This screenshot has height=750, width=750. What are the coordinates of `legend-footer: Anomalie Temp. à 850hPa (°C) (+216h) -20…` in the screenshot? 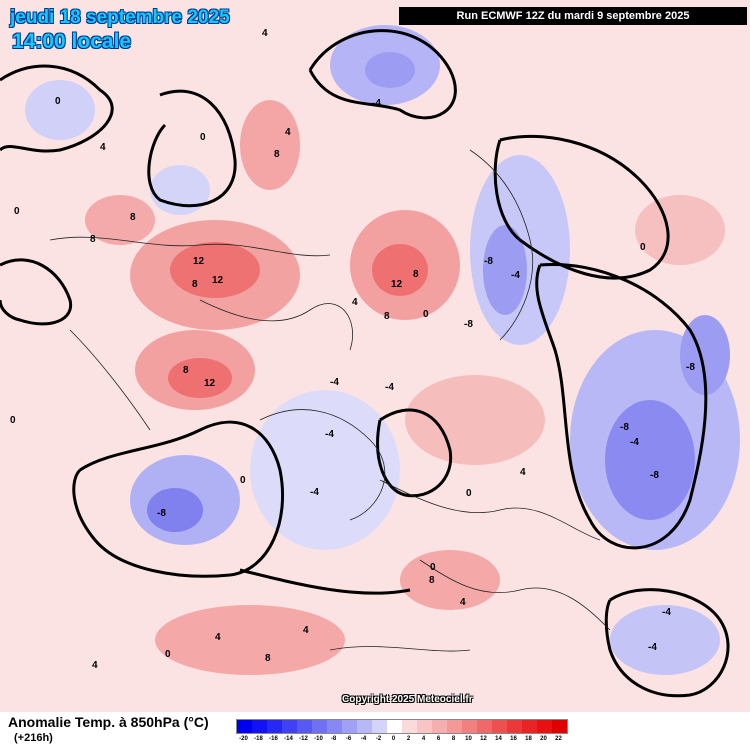 It's located at (375, 731).